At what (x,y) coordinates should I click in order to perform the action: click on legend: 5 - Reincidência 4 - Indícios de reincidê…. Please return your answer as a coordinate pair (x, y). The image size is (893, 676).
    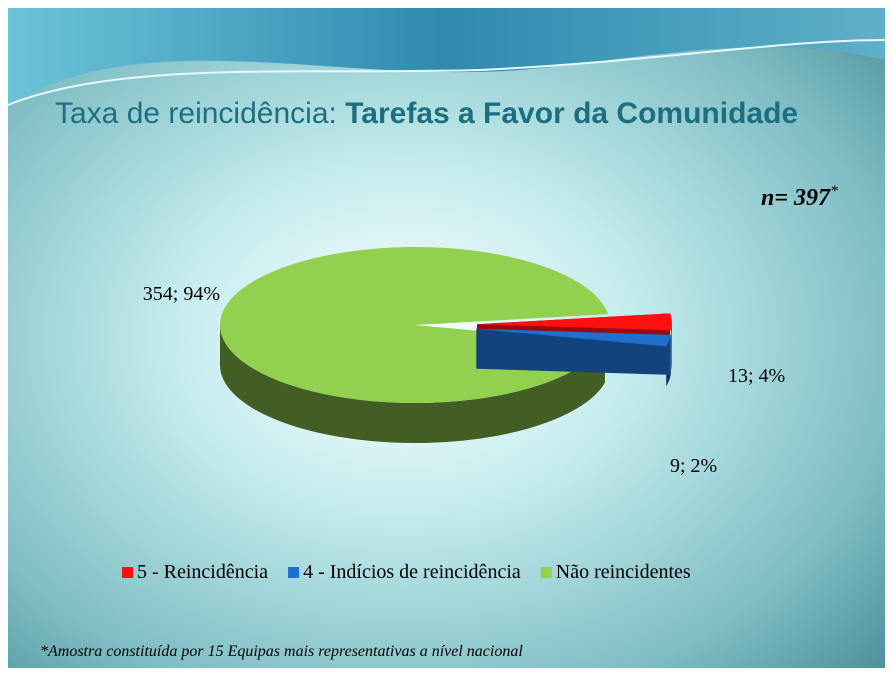
    Looking at the image, I should click on (406, 572).